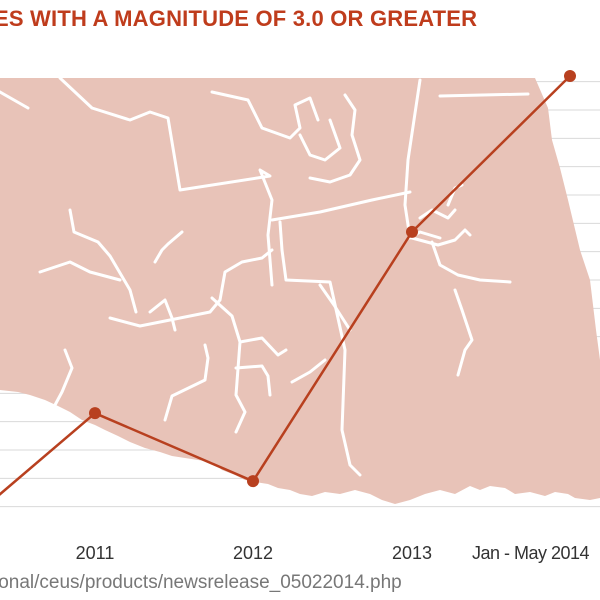 This screenshot has height=600, width=600. What do you see at coordinates (95, 553) in the screenshot?
I see `x-tick-label: 2011` at bounding box center [95, 553].